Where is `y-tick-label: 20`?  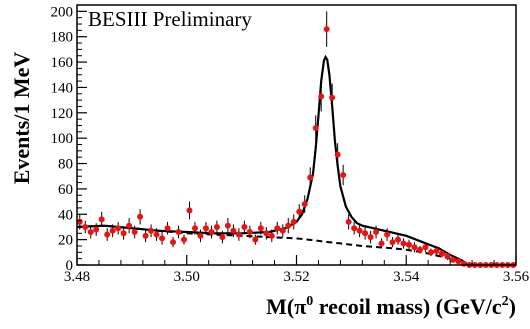 y-tick-label: 20 is located at coordinates (65, 241).